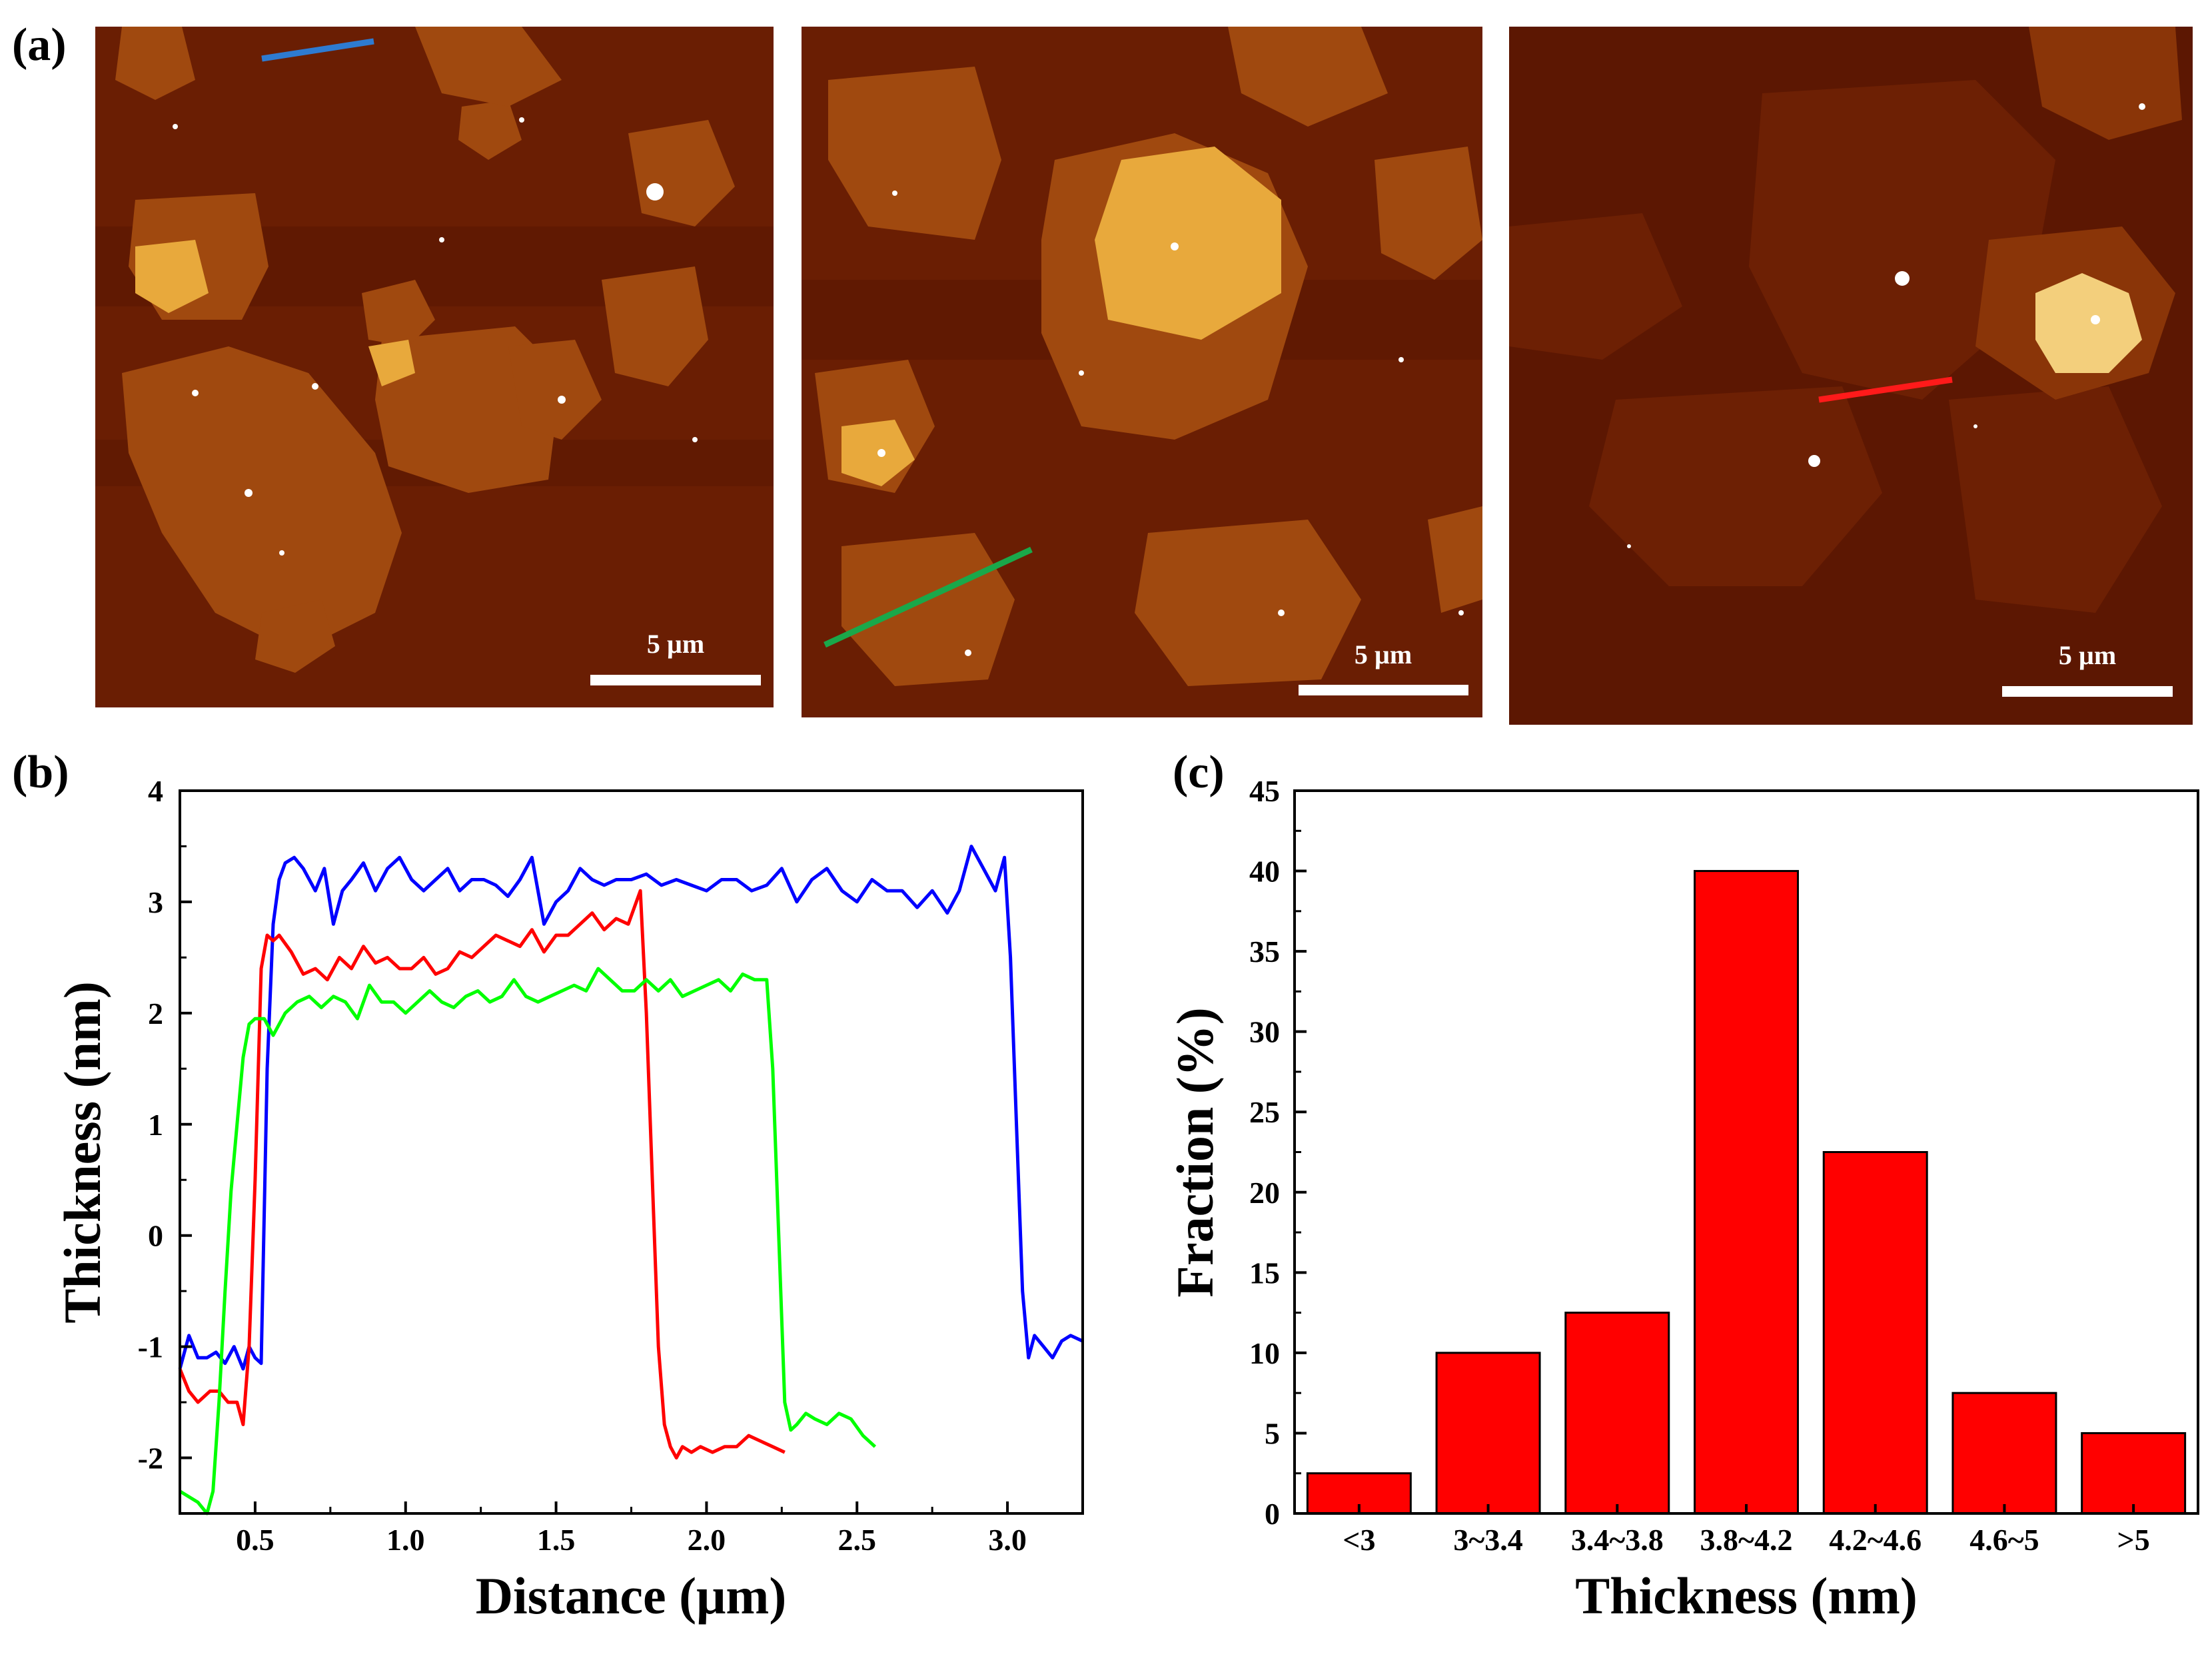 The height and width of the screenshot is (1656, 2212). What do you see at coordinates (1264, 1032) in the screenshot?
I see `y-tick-label-c: 30` at bounding box center [1264, 1032].